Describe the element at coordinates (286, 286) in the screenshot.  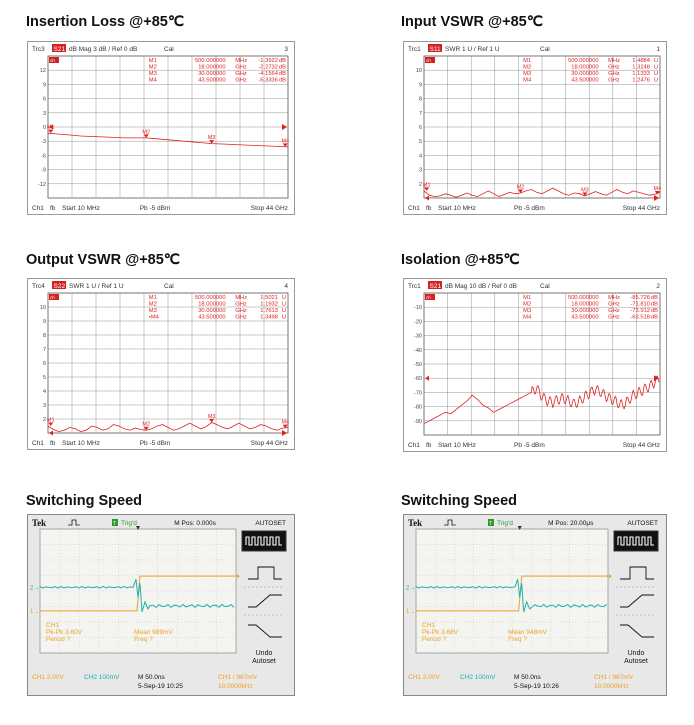
I see `trace-number: 4` at that location.